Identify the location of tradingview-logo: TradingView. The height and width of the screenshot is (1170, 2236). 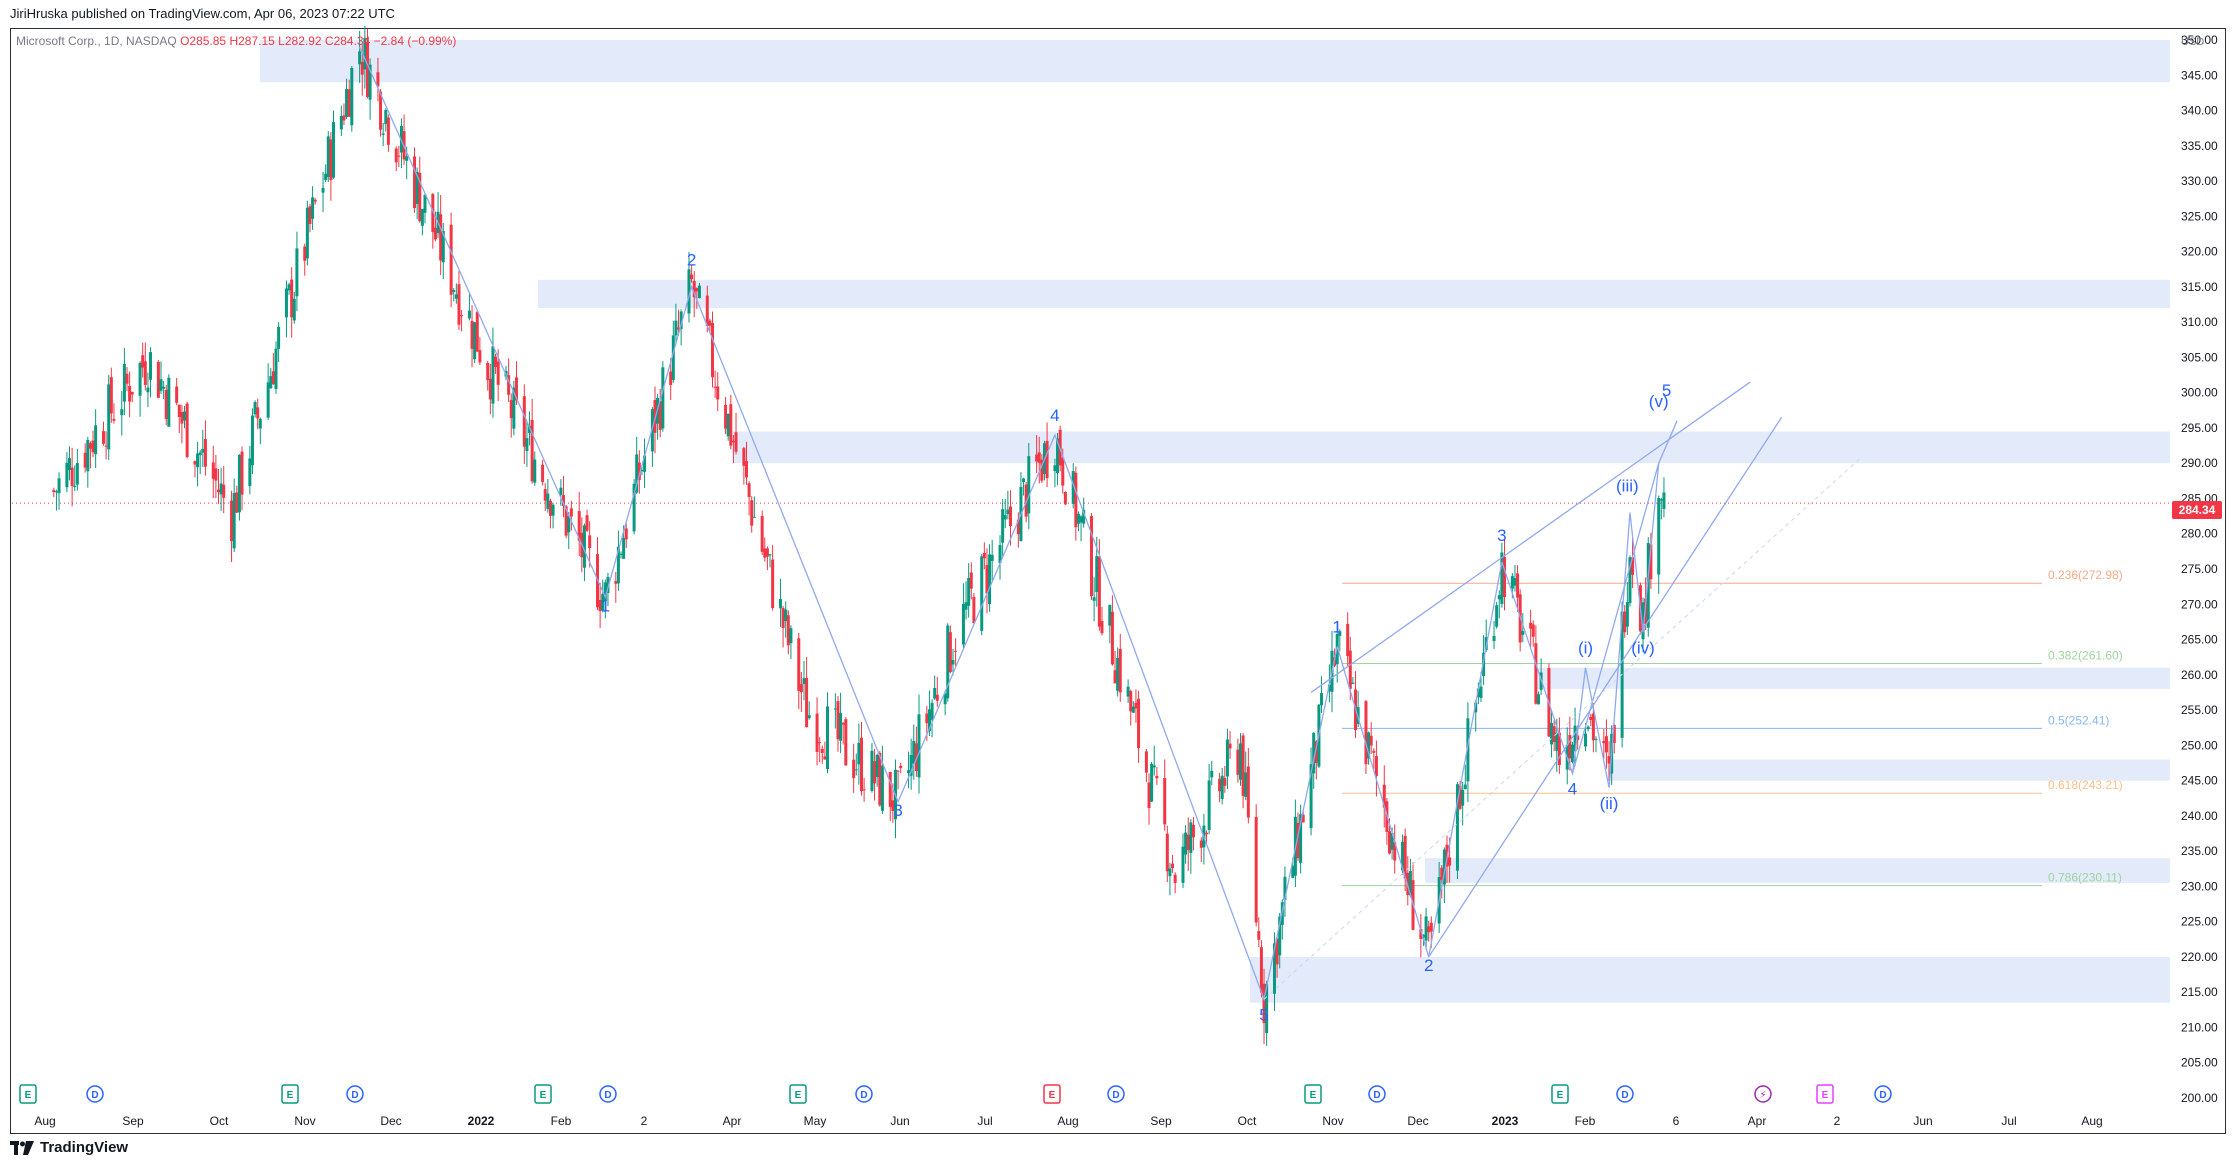
(69, 1147).